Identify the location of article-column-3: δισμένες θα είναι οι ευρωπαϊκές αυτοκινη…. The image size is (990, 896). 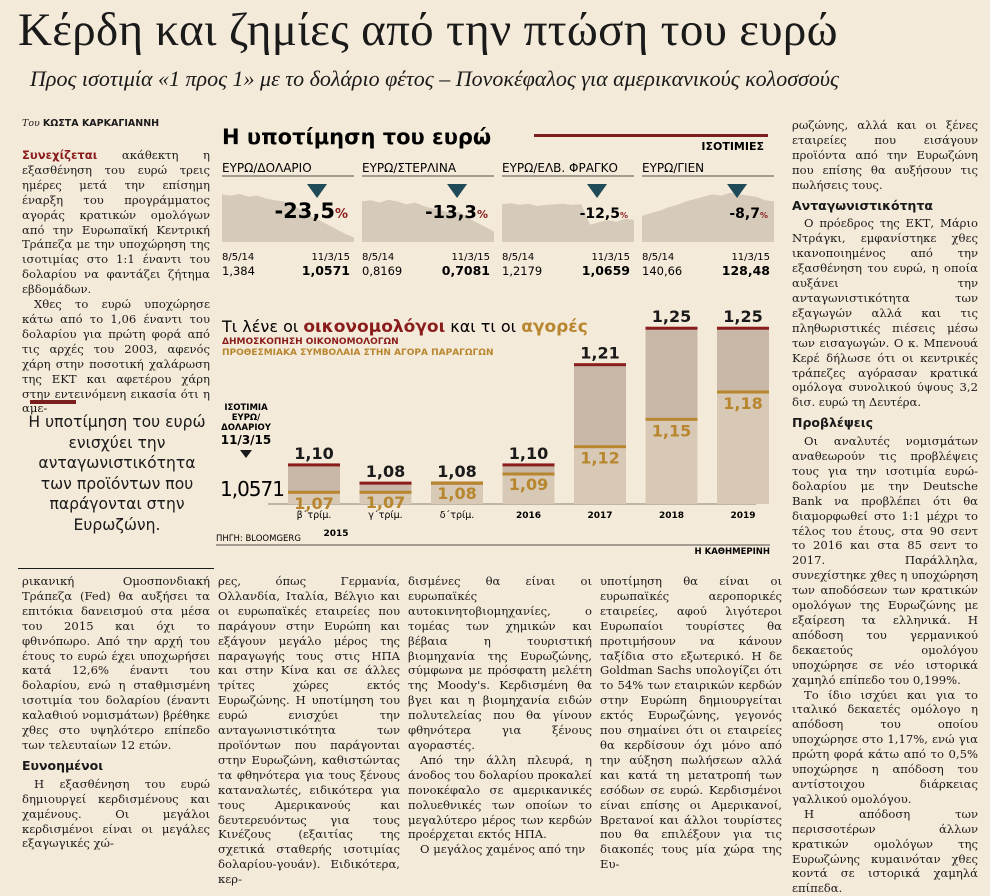
(500, 715).